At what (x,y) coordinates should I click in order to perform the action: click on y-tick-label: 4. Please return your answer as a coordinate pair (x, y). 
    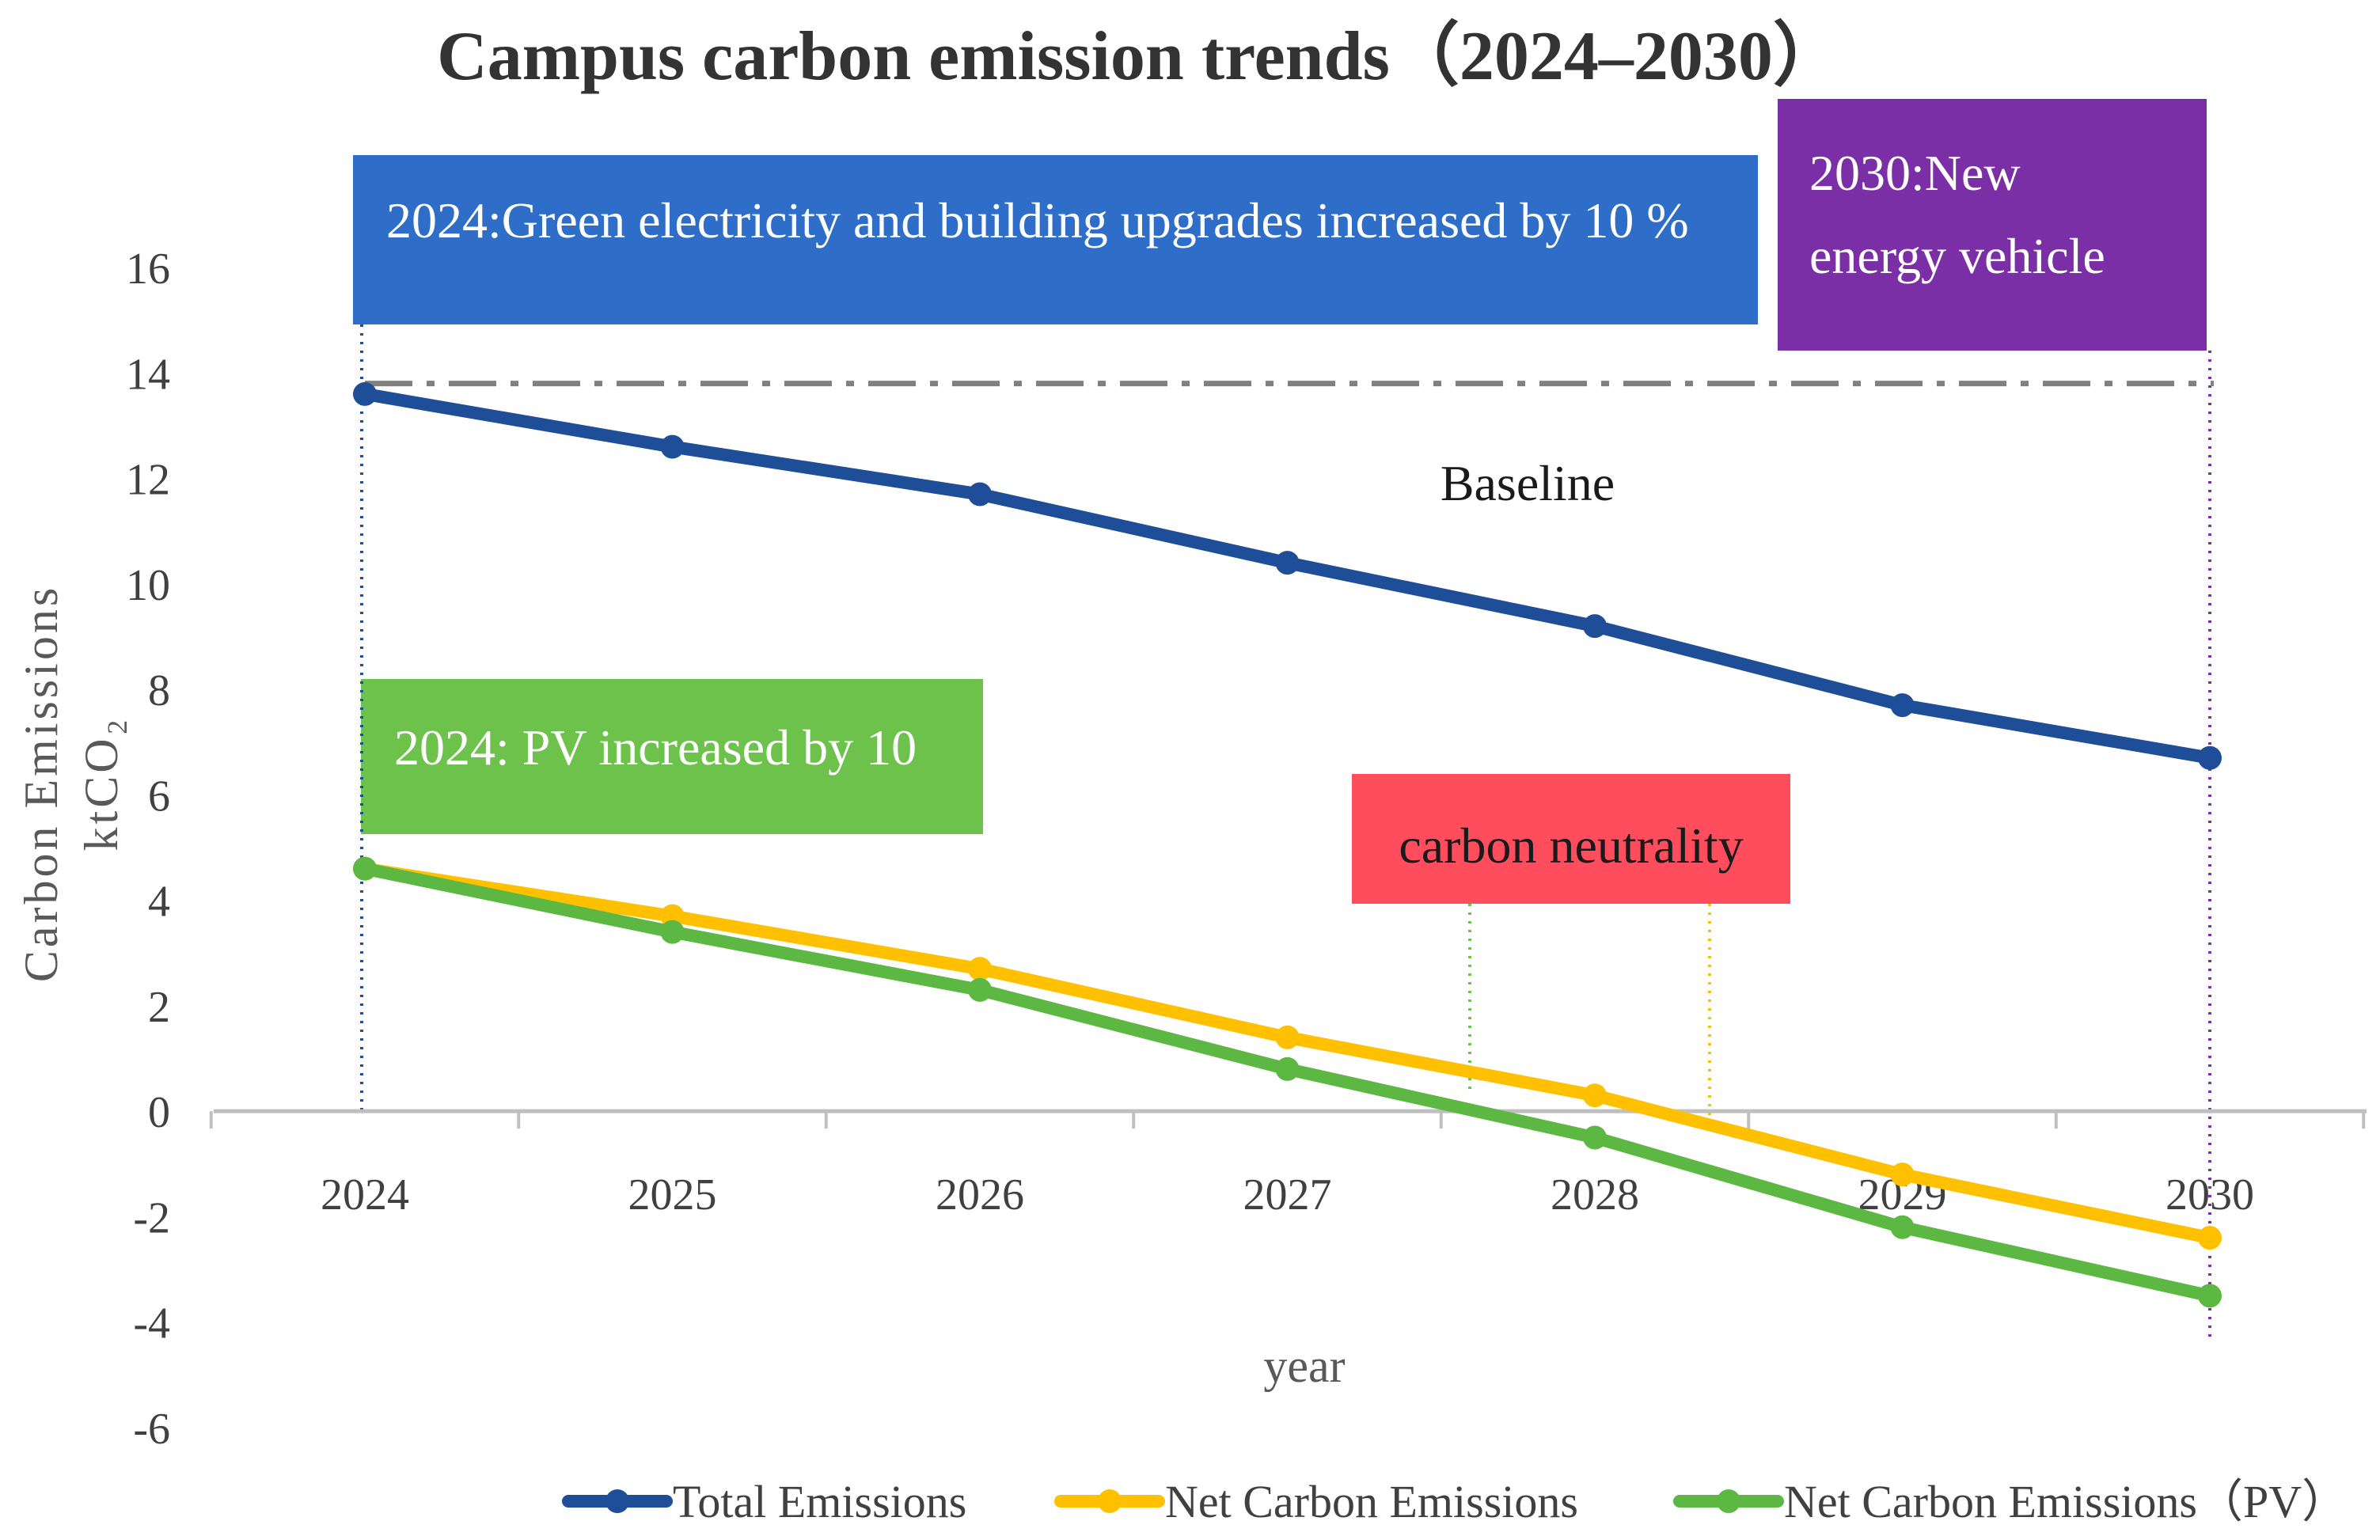
    Looking at the image, I should click on (159, 902).